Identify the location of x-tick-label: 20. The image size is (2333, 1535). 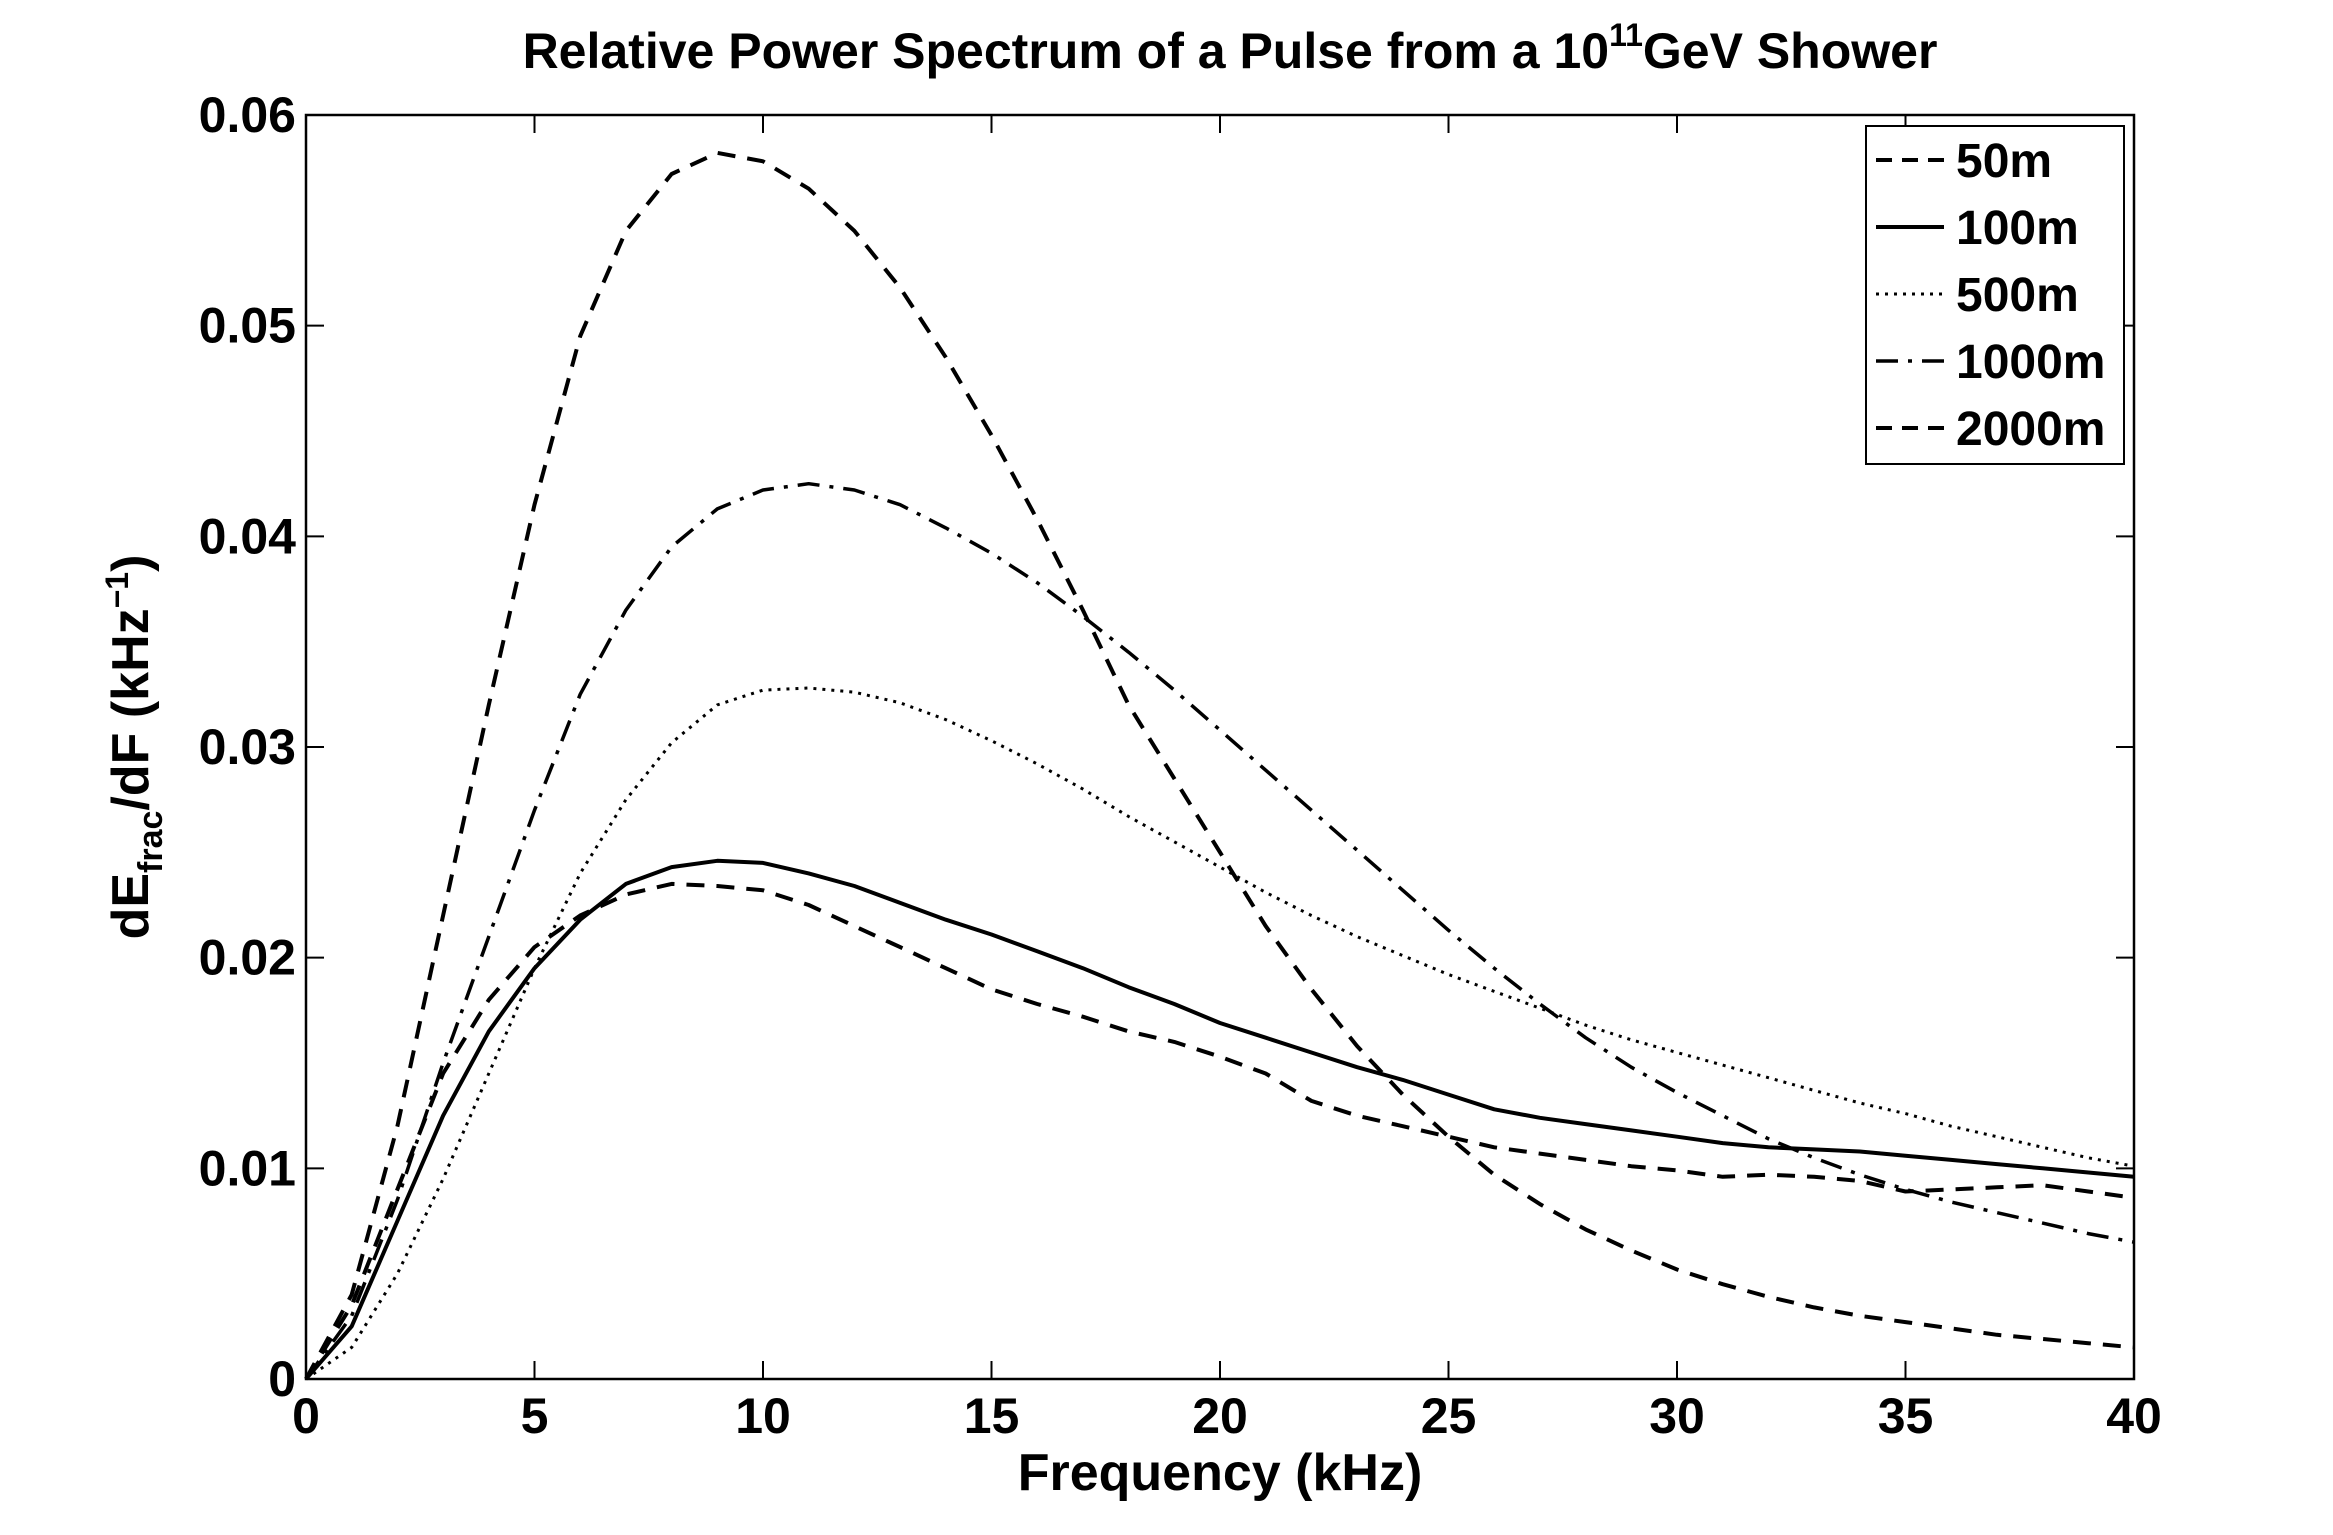
(1220, 1416).